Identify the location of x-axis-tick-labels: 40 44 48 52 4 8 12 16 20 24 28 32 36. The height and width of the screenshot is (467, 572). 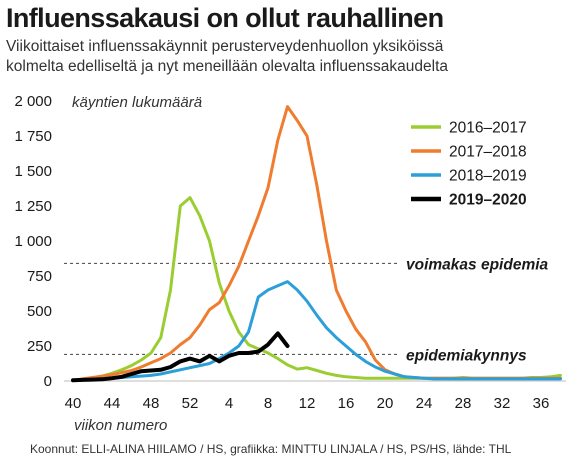
(307, 403).